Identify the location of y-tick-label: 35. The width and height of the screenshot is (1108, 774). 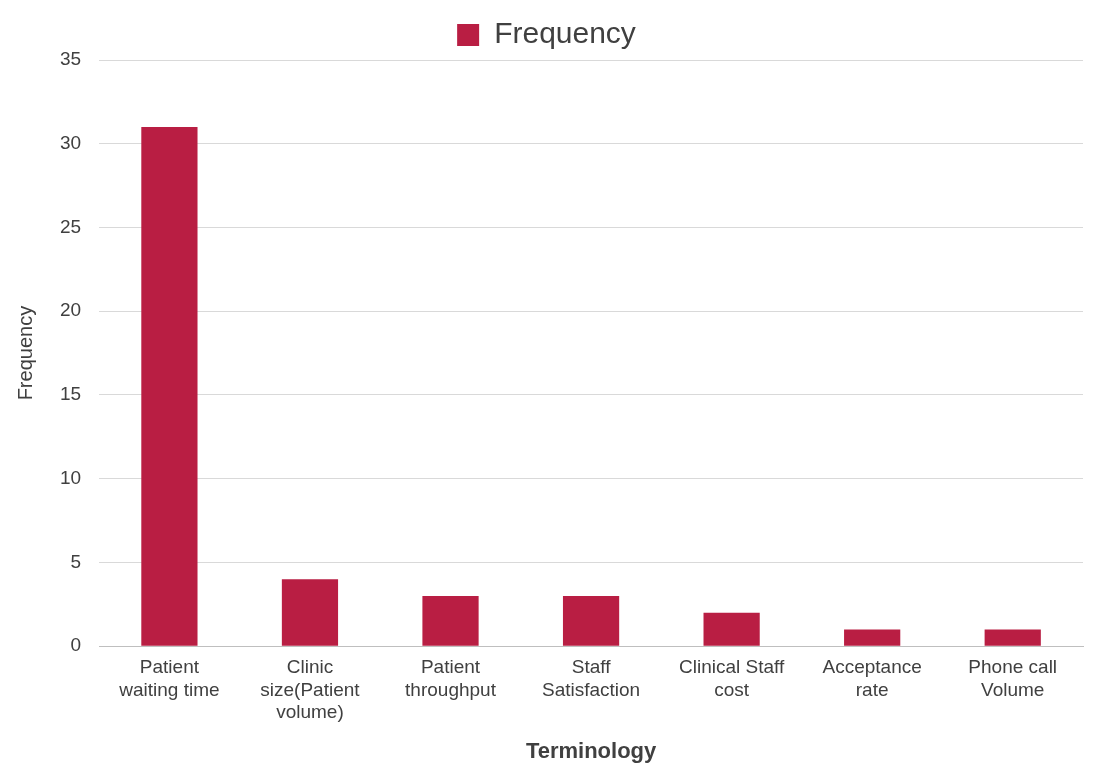
(70, 59).